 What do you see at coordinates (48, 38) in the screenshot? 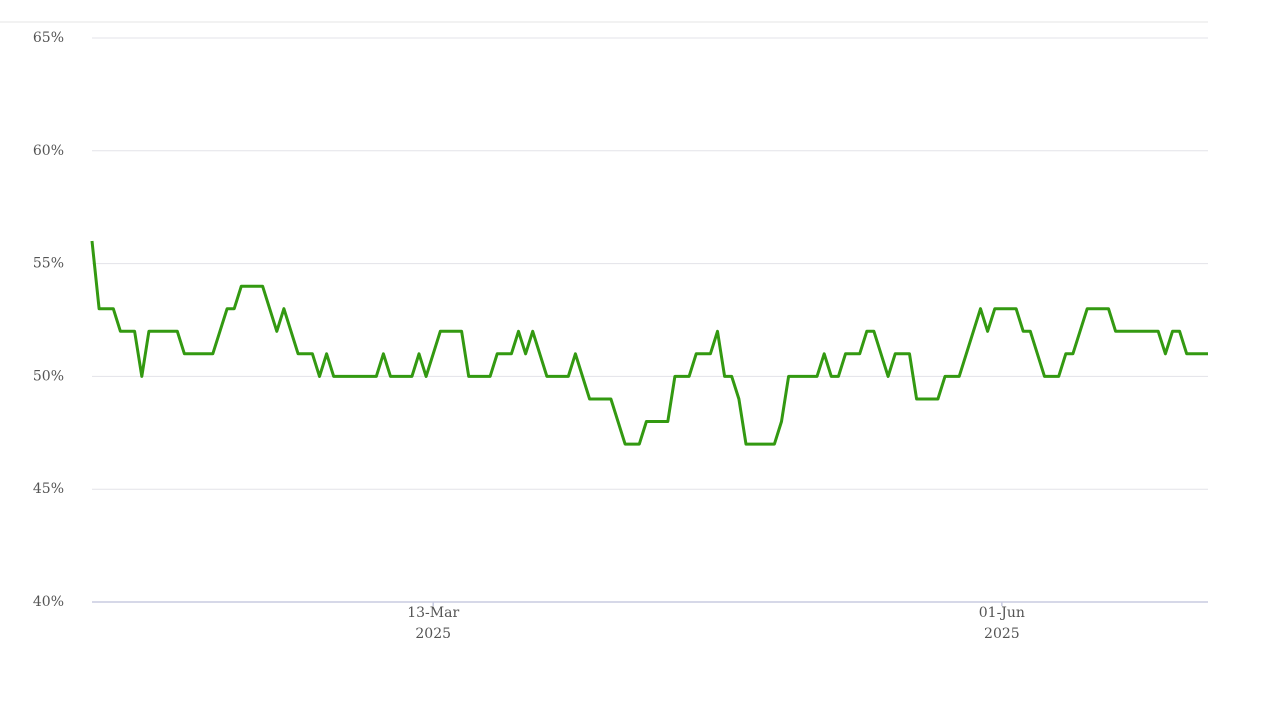
I see `y-tick-label: 65%` at bounding box center [48, 38].